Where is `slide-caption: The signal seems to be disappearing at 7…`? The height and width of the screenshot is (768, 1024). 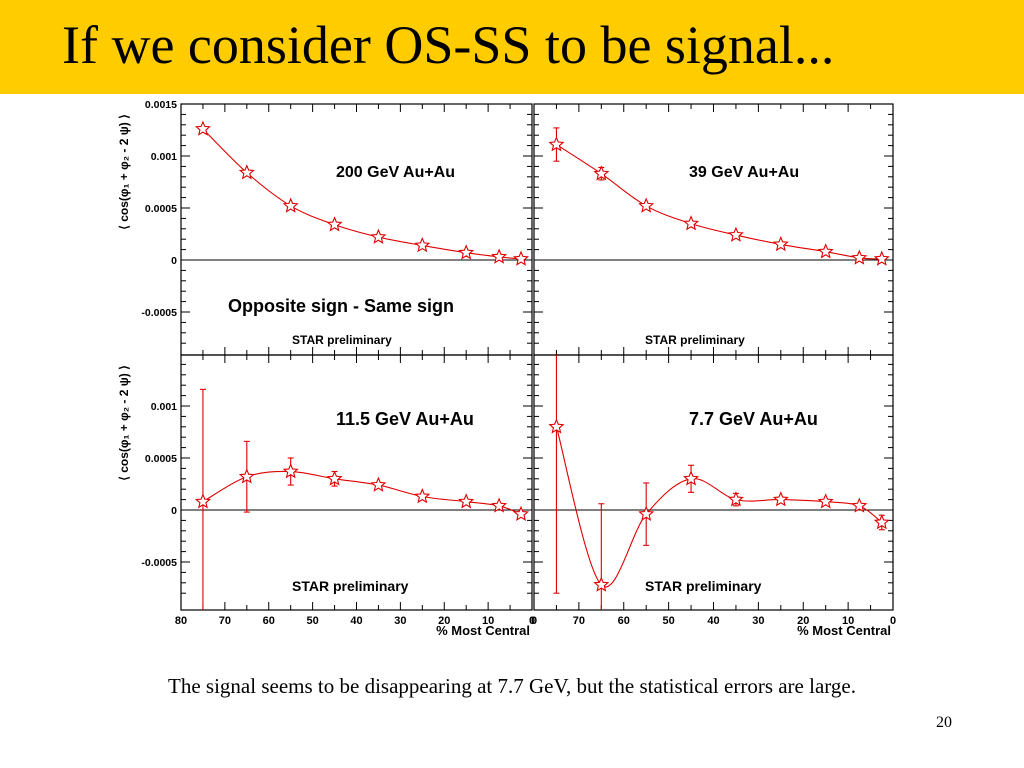
slide-caption: The signal seems to be disappearing at 7… is located at coordinates (512, 686).